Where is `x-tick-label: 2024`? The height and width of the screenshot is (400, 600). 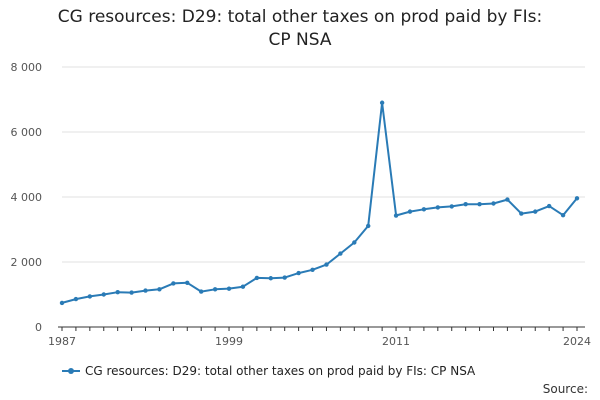 x-tick-label: 2024 is located at coordinates (577, 341).